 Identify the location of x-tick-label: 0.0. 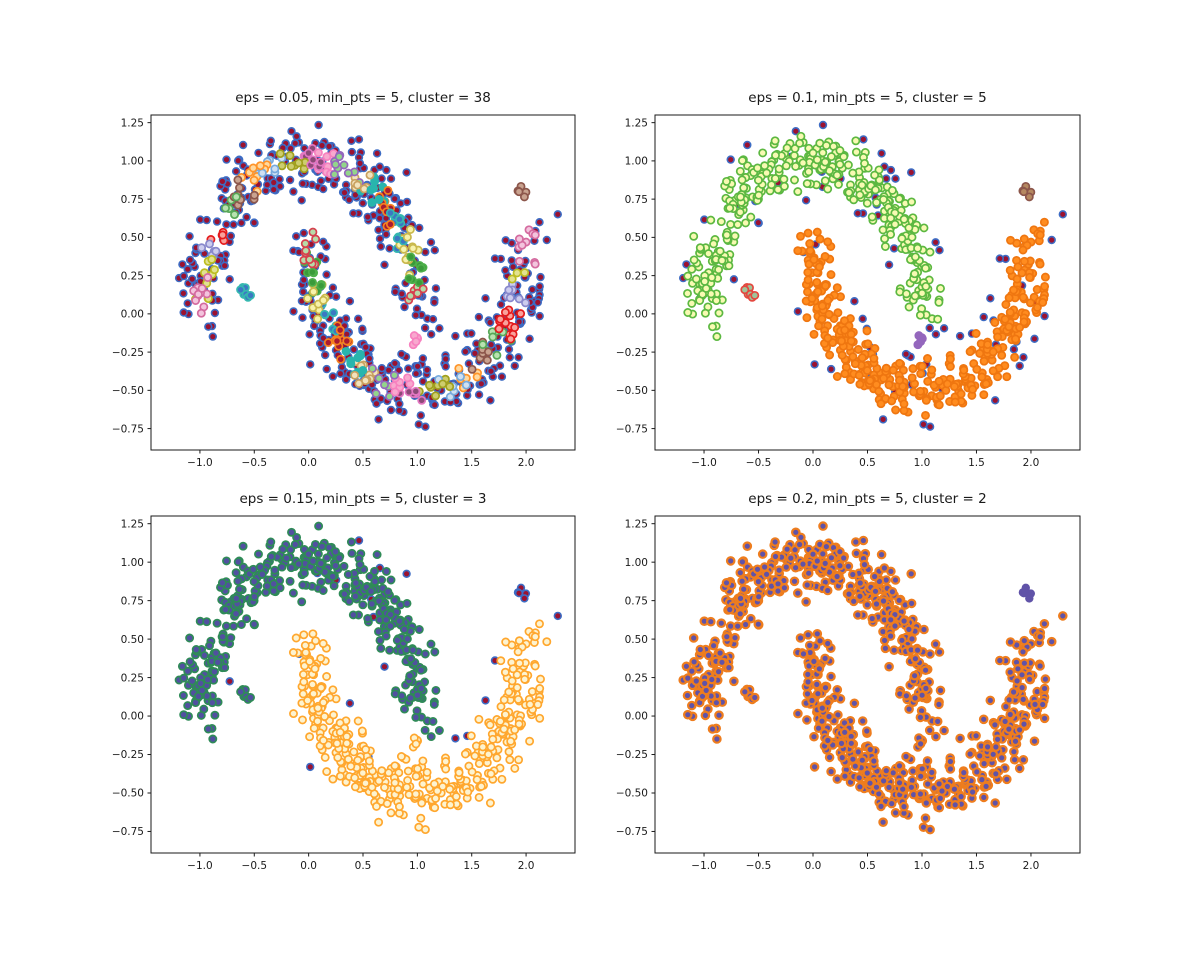
(813, 866).